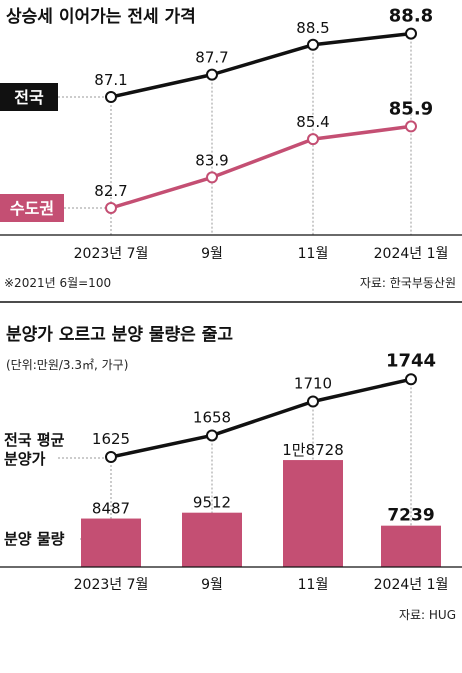  What do you see at coordinates (34, 440) in the screenshot?
I see `chart2-series-label: 전국 평균` at bounding box center [34, 440].